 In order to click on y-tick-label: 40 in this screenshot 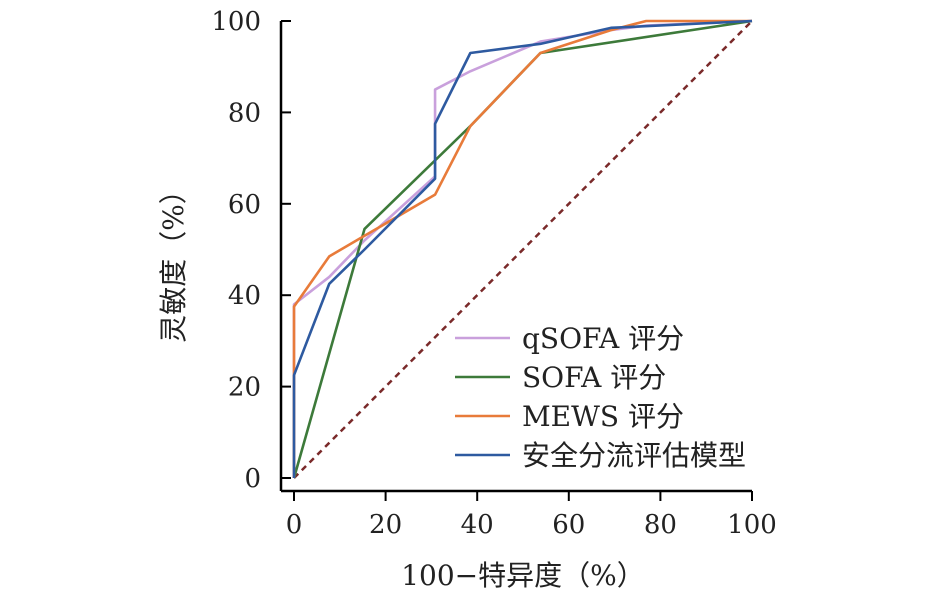, I will do `click(244, 296)`.